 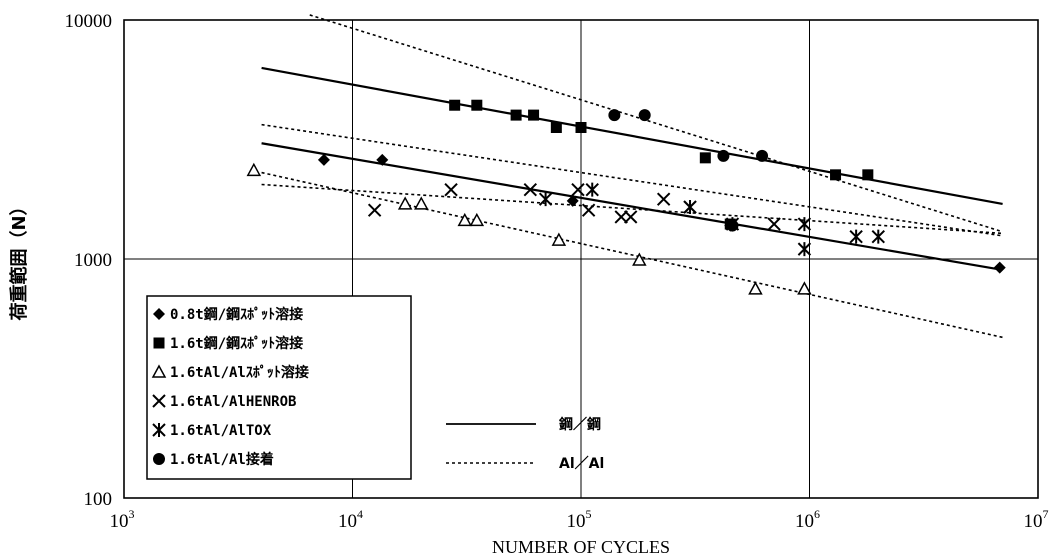 What do you see at coordinates (159, 430) in the screenshot?
I see `legend-marker-asterisk` at bounding box center [159, 430].